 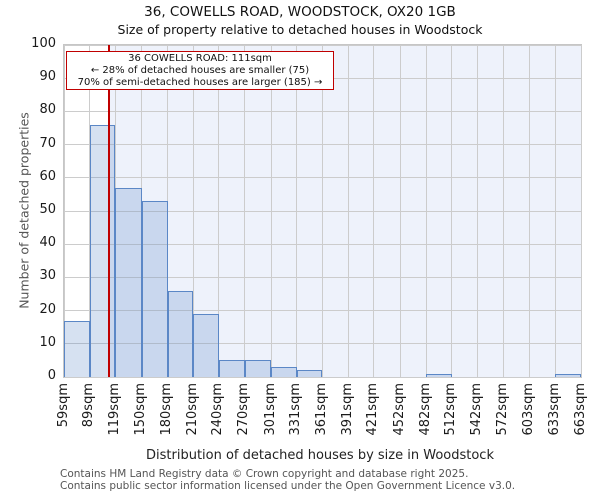 What do you see at coordinates (321, 409) in the screenshot?
I see `x-tick-label: 361sqm` at bounding box center [321, 409].